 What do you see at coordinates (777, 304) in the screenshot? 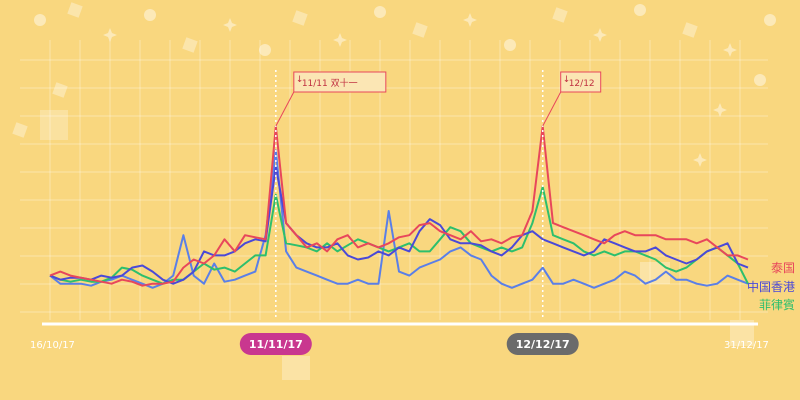
I see `legend-label: 菲律賓` at bounding box center [777, 304].